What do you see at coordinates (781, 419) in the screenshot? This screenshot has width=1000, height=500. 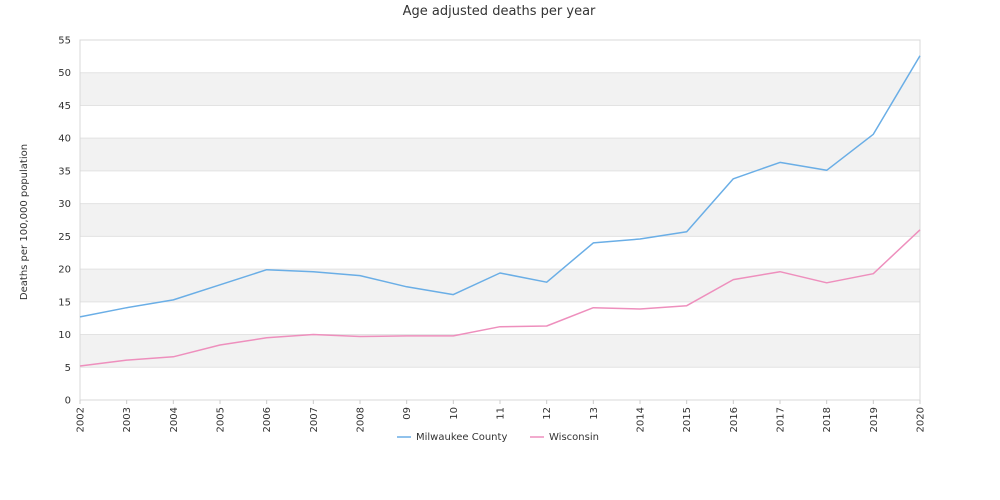 I see `x-tick-label: 2017` at bounding box center [781, 419].